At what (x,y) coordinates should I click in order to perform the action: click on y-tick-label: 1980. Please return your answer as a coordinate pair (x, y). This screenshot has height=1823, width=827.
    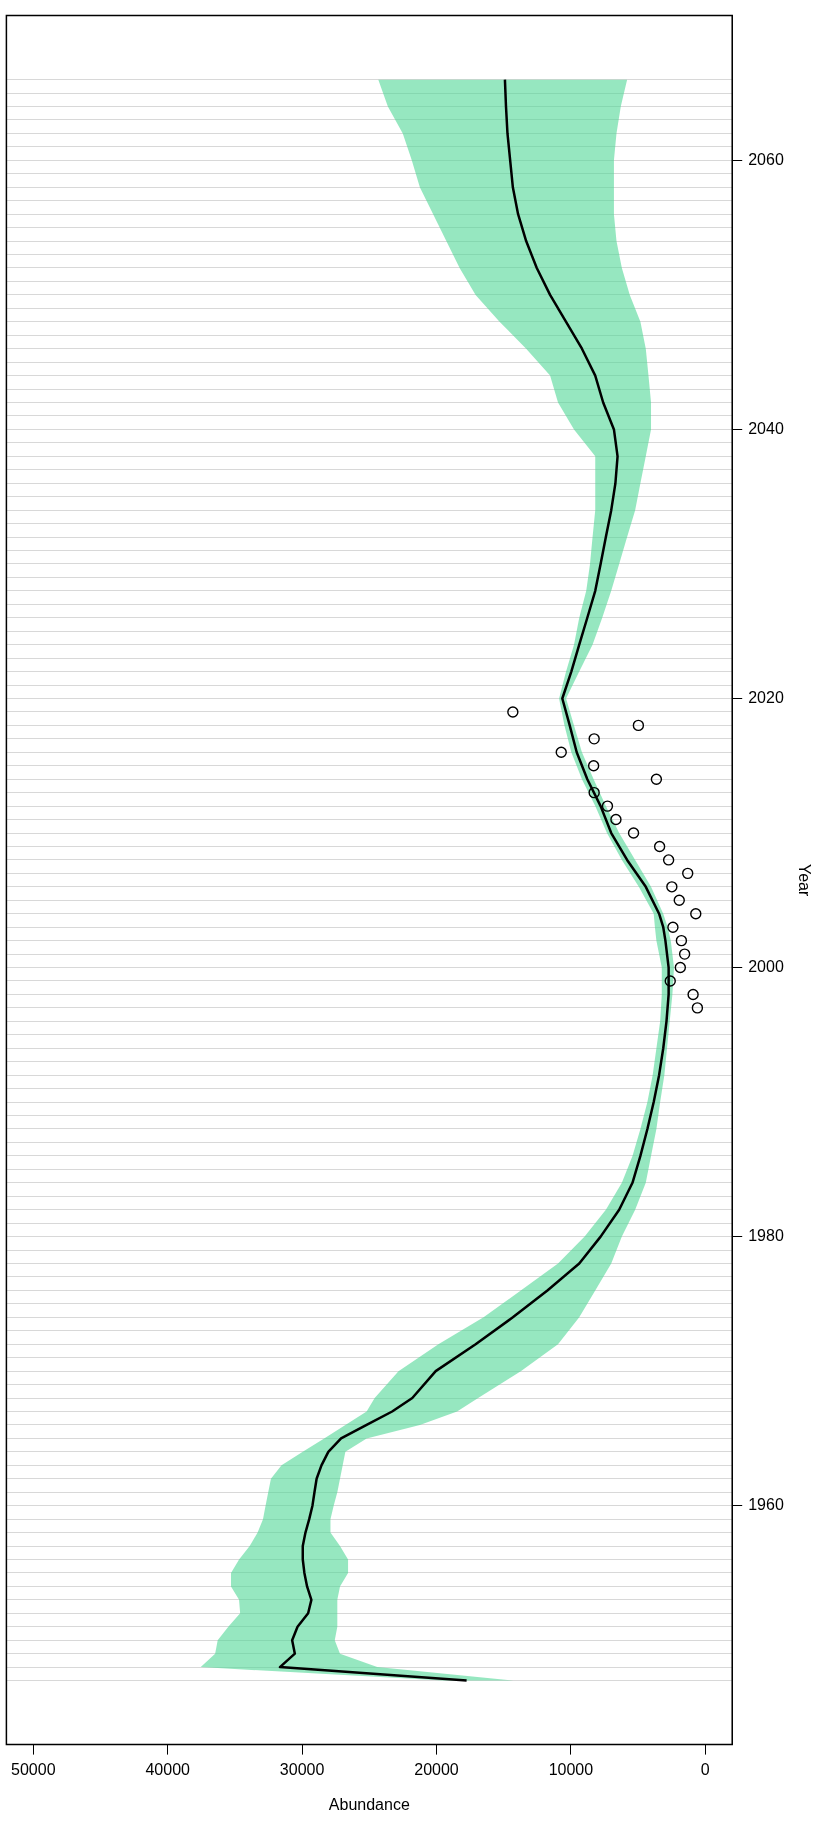
    Looking at the image, I should click on (766, 1236).